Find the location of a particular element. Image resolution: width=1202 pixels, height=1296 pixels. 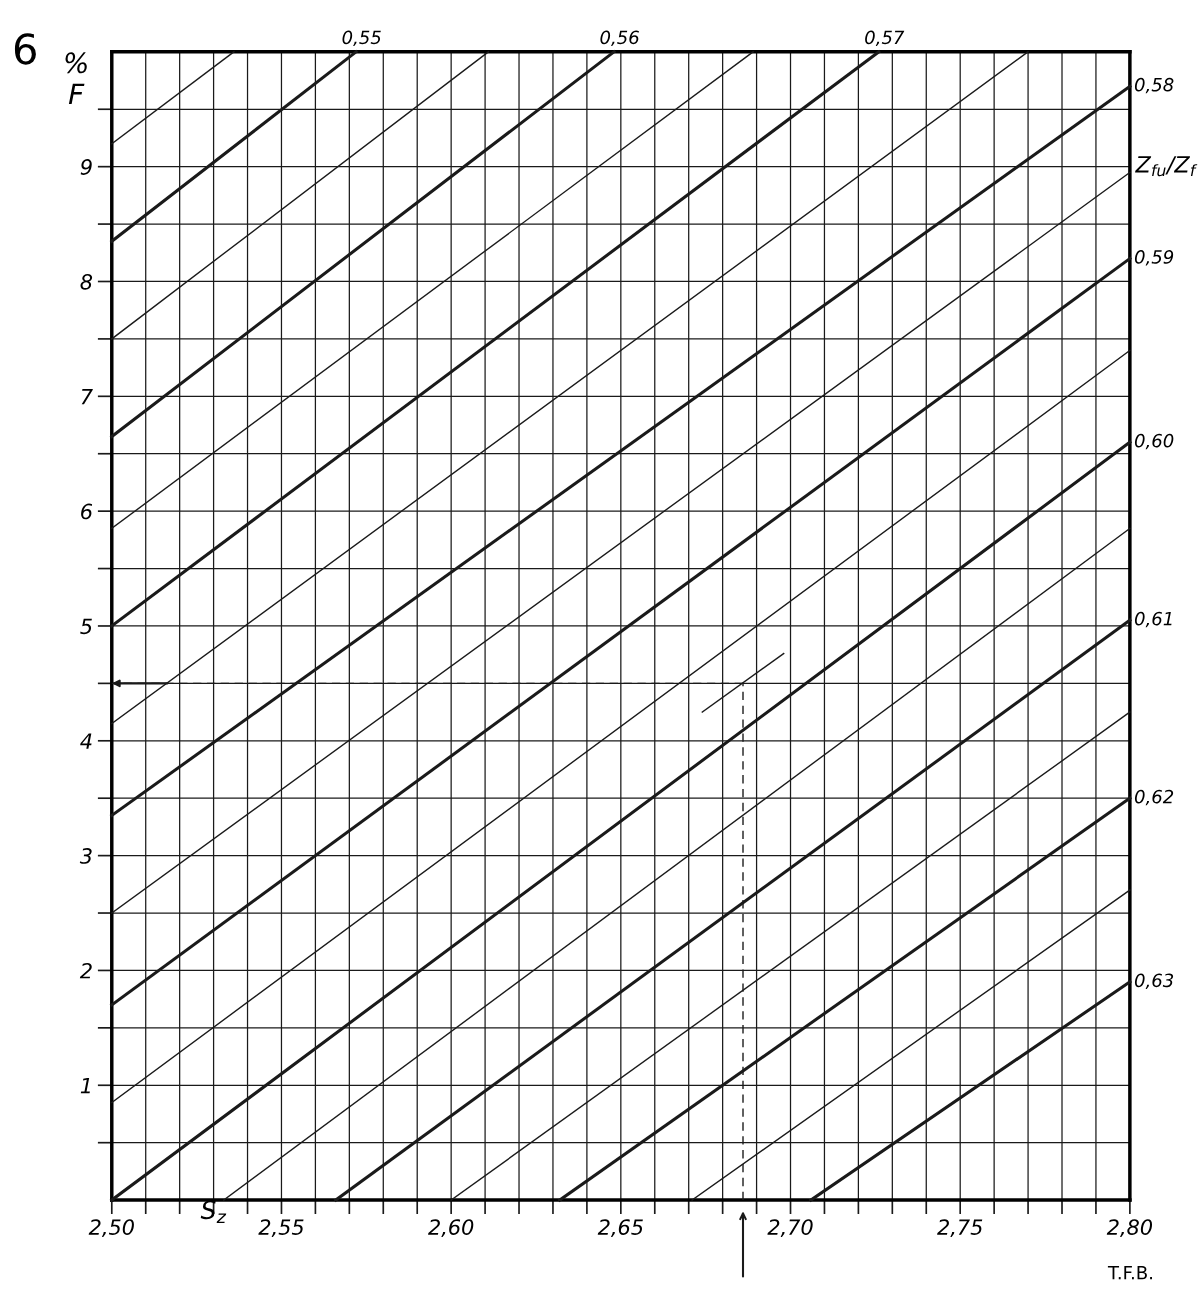

x-tick-label: 2,70 is located at coordinates (790, 1228).